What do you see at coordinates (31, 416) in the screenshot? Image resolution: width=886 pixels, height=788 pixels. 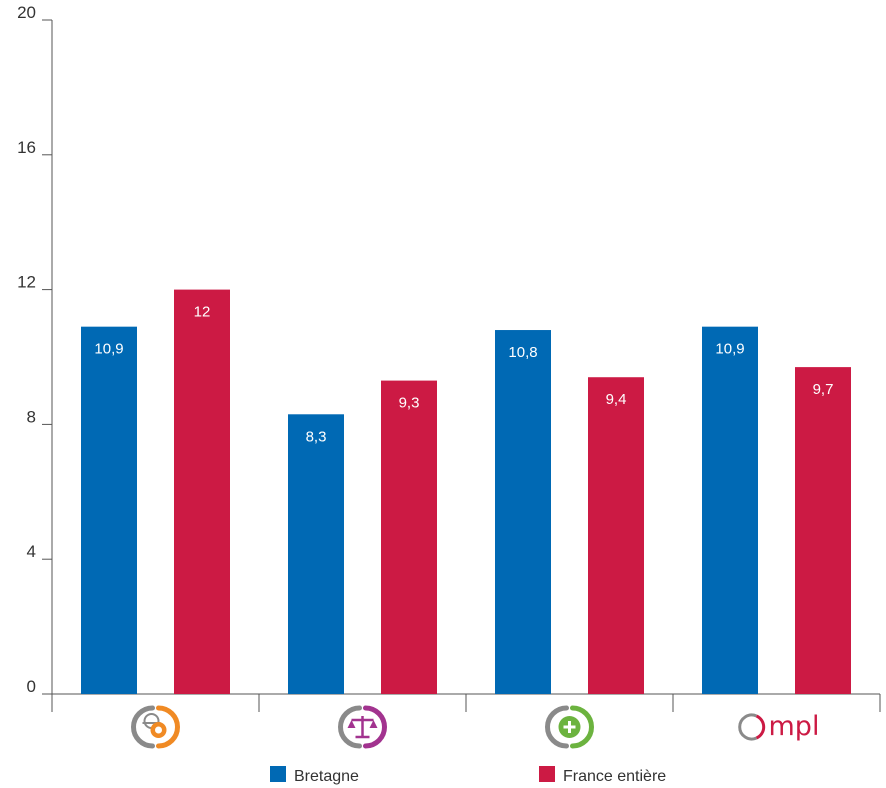 I see `y-tick-label: 8` at bounding box center [31, 416].